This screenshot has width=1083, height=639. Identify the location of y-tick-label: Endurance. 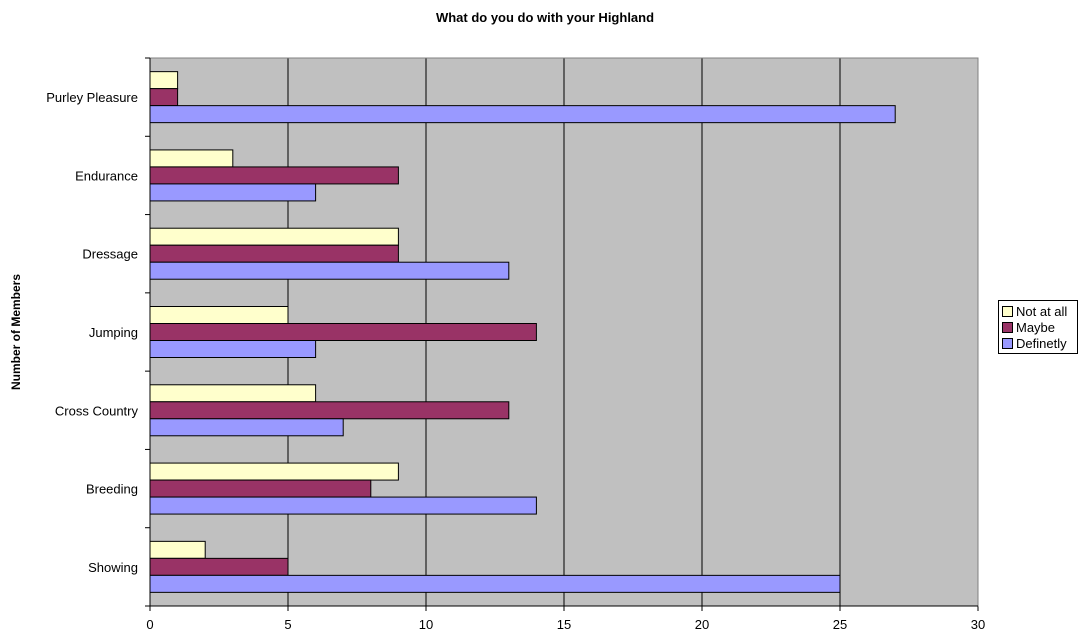
(106, 175).